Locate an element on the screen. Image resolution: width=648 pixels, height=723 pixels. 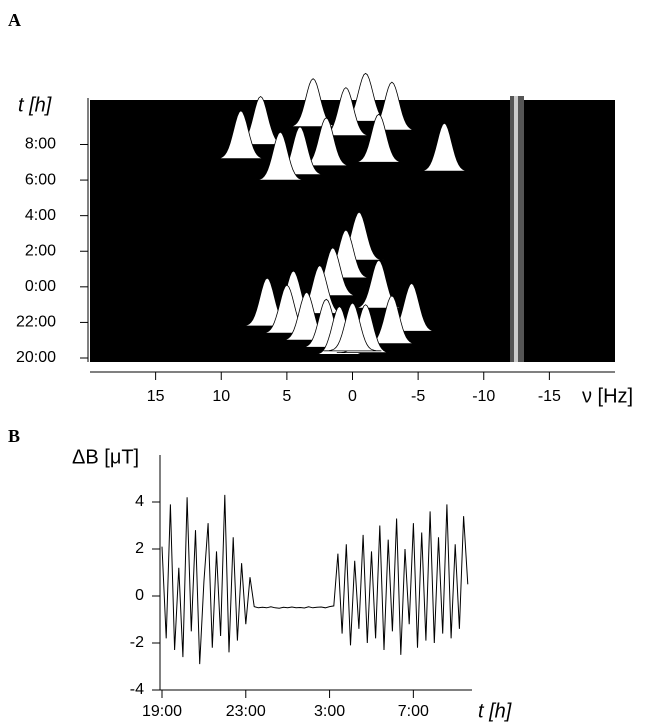
x-tick-label: 23:00 is located at coordinates (246, 711).